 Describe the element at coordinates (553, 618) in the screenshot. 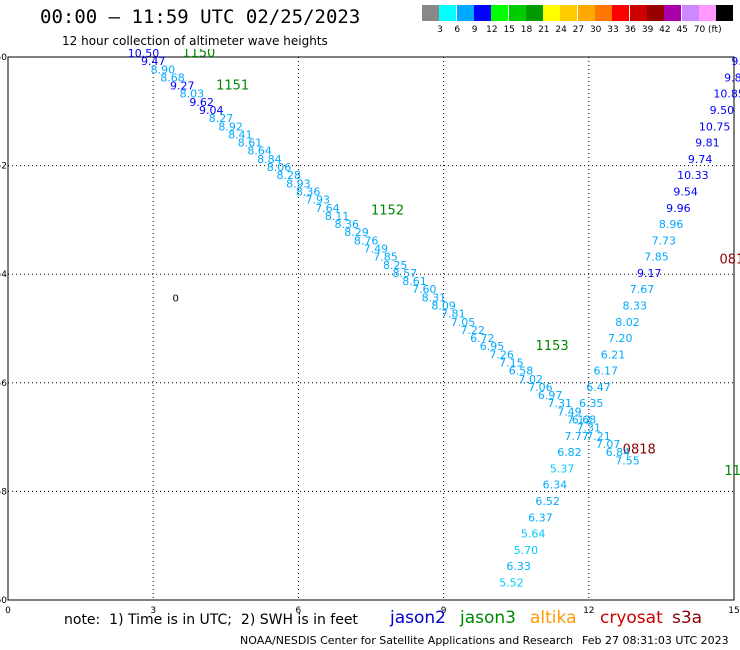

I see `legend-altika: altika` at that location.